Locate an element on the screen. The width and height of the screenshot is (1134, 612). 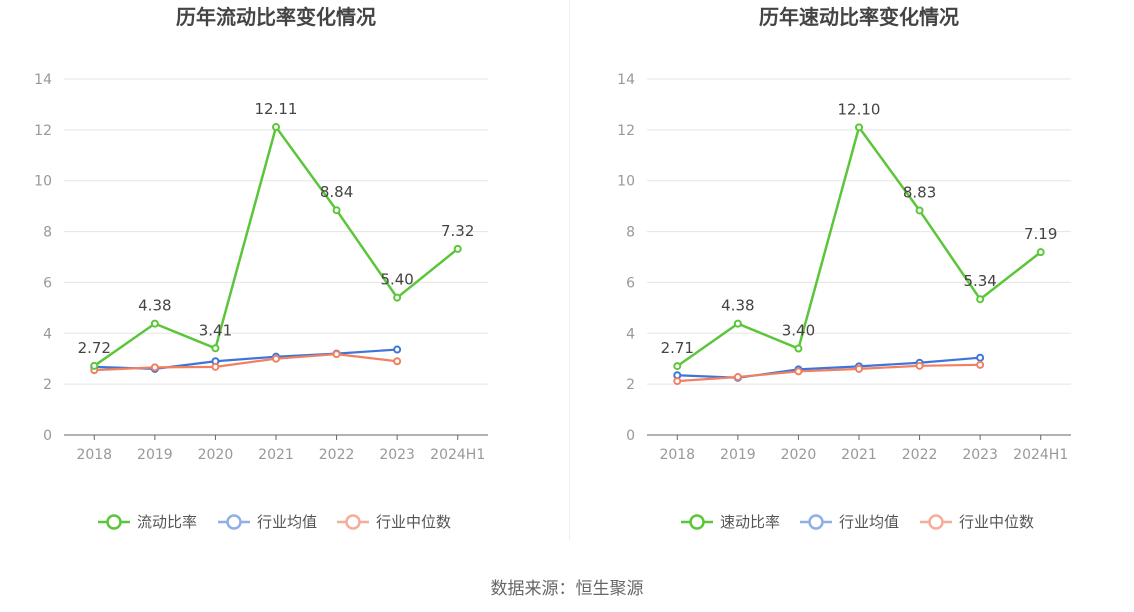
data-source-note: 数据来源：恒生聚源 is located at coordinates (567, 589).